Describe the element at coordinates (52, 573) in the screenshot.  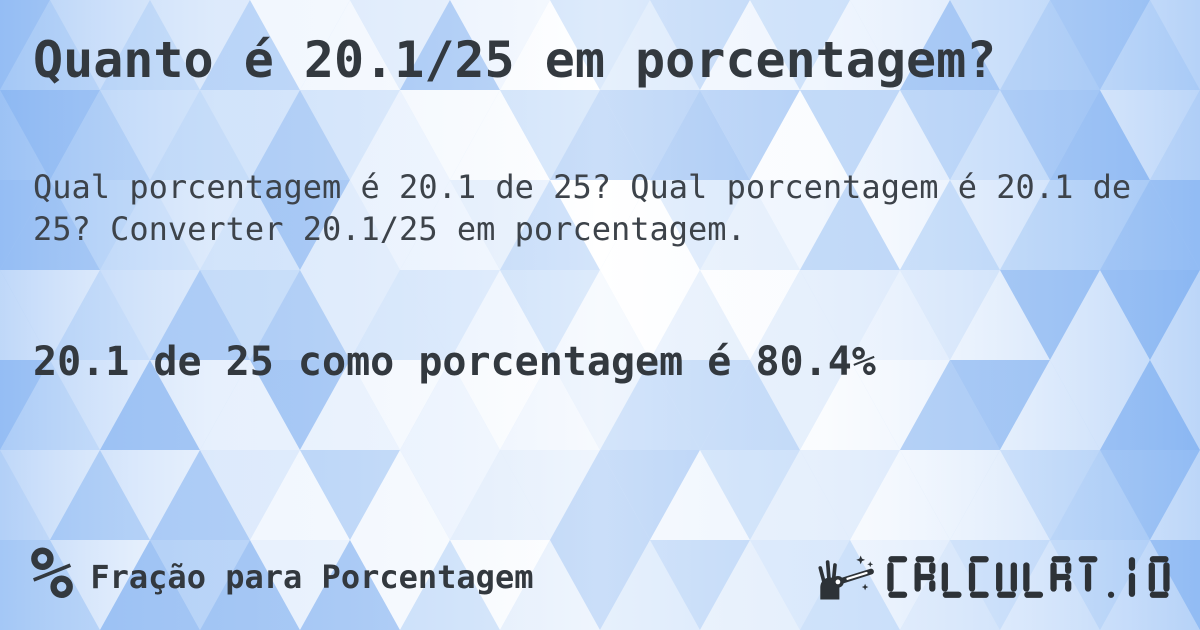
I see `percent-icon: %` at that location.